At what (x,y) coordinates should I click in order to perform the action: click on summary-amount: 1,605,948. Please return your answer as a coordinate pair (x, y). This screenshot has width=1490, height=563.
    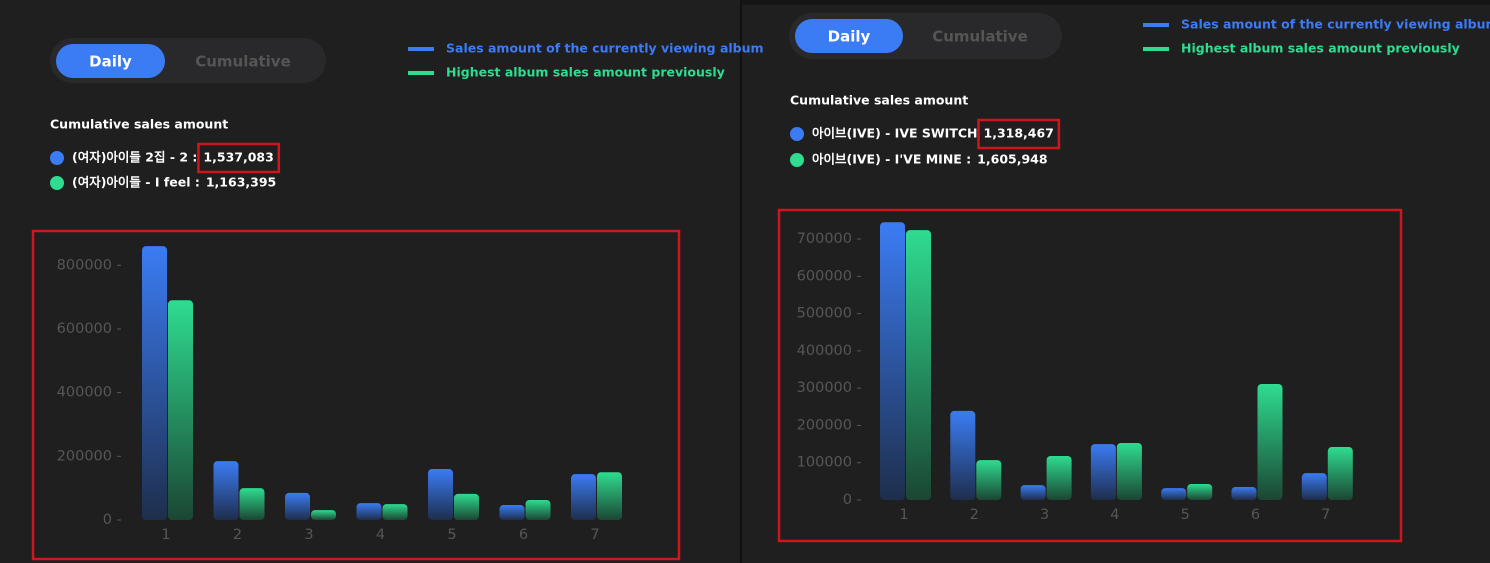
    Looking at the image, I should click on (1012, 159).